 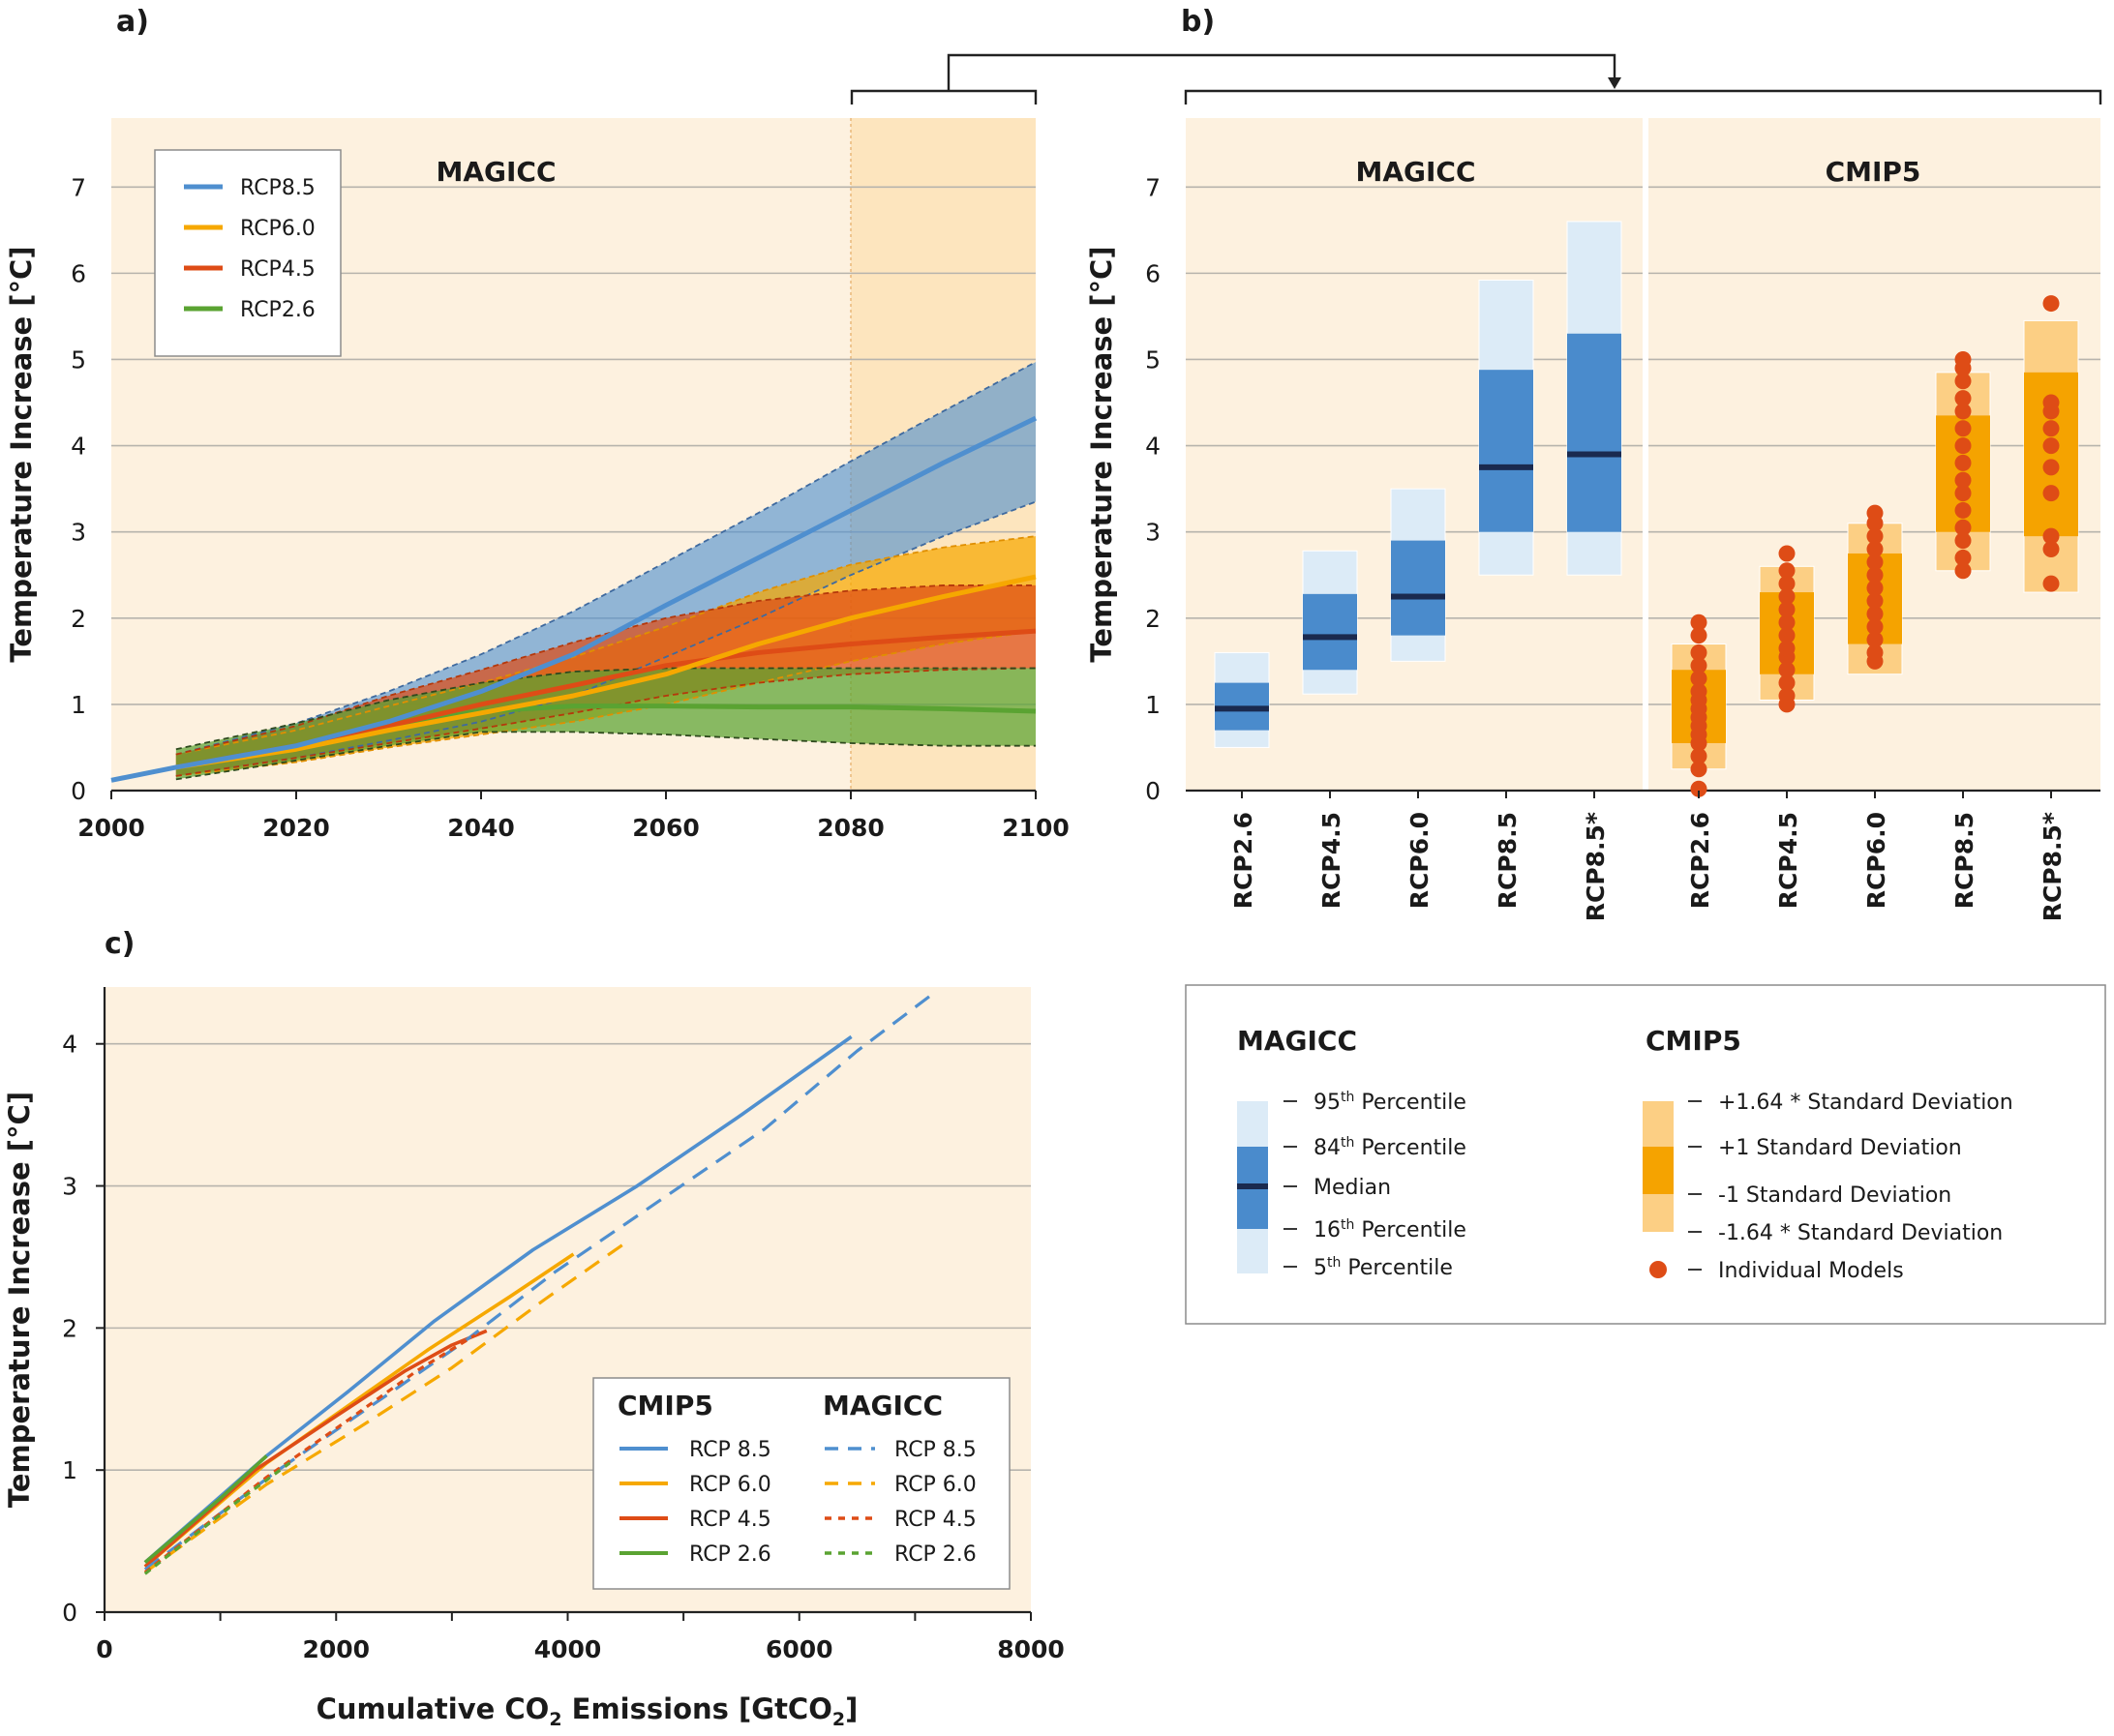 I want to click on key-cmip5-range-mid, so click(x=1658, y=1170).